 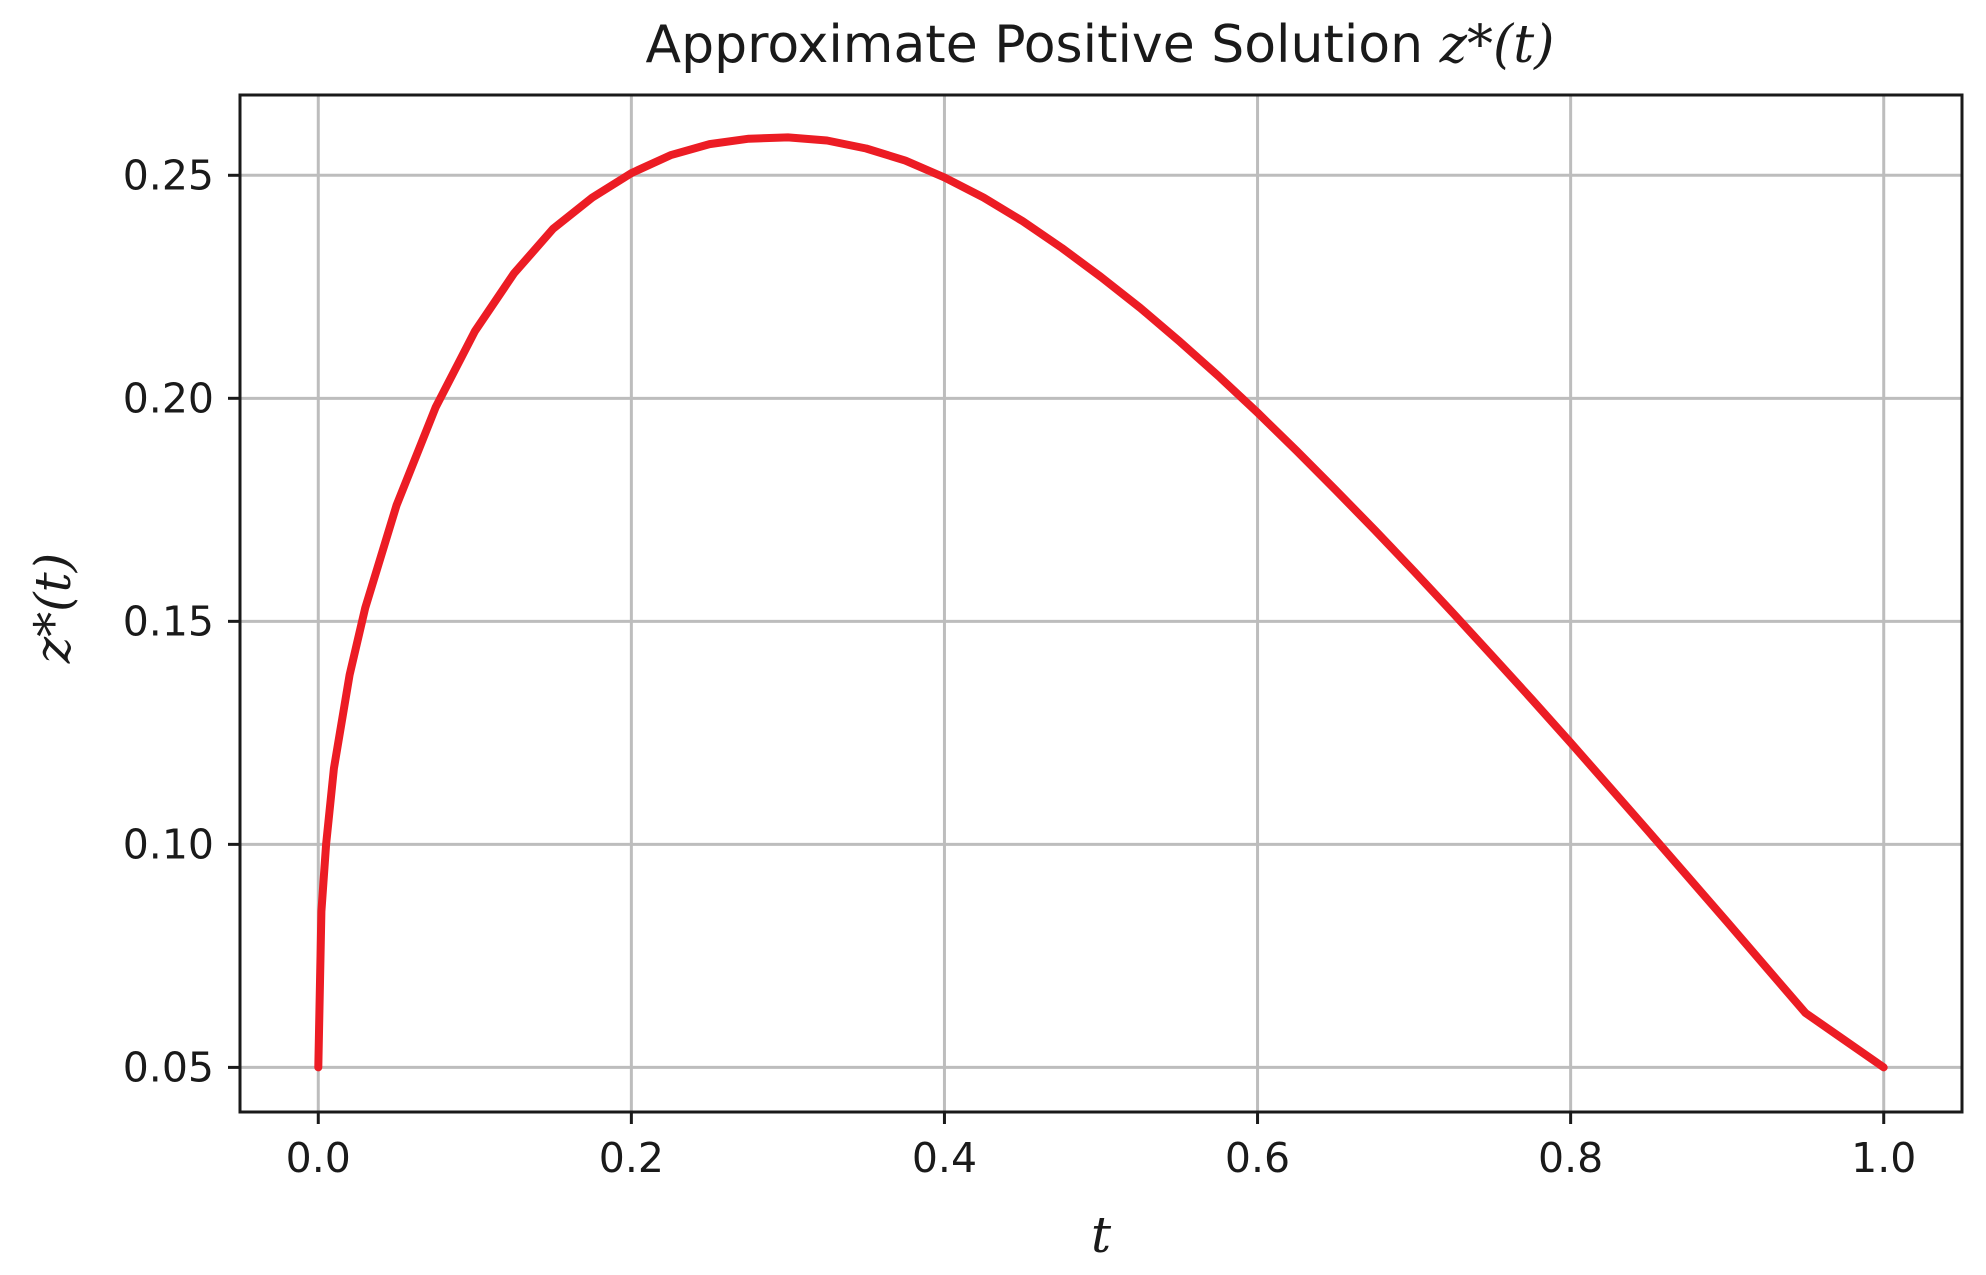 What do you see at coordinates (1257, 1158) in the screenshot?
I see `x-tick-label: 0.6` at bounding box center [1257, 1158].